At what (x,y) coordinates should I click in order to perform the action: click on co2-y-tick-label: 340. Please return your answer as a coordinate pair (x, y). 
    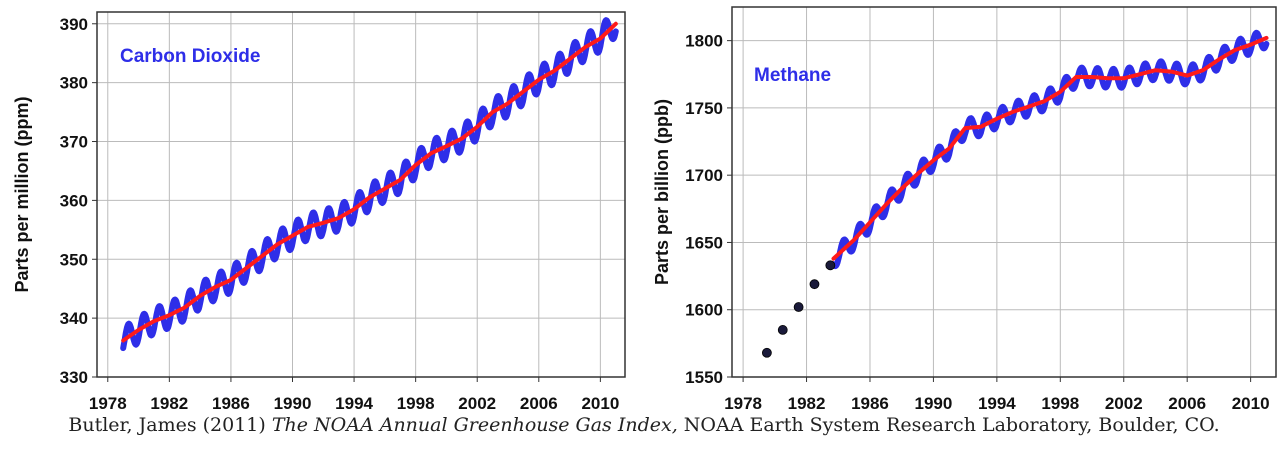
    Looking at the image, I should click on (74, 318).